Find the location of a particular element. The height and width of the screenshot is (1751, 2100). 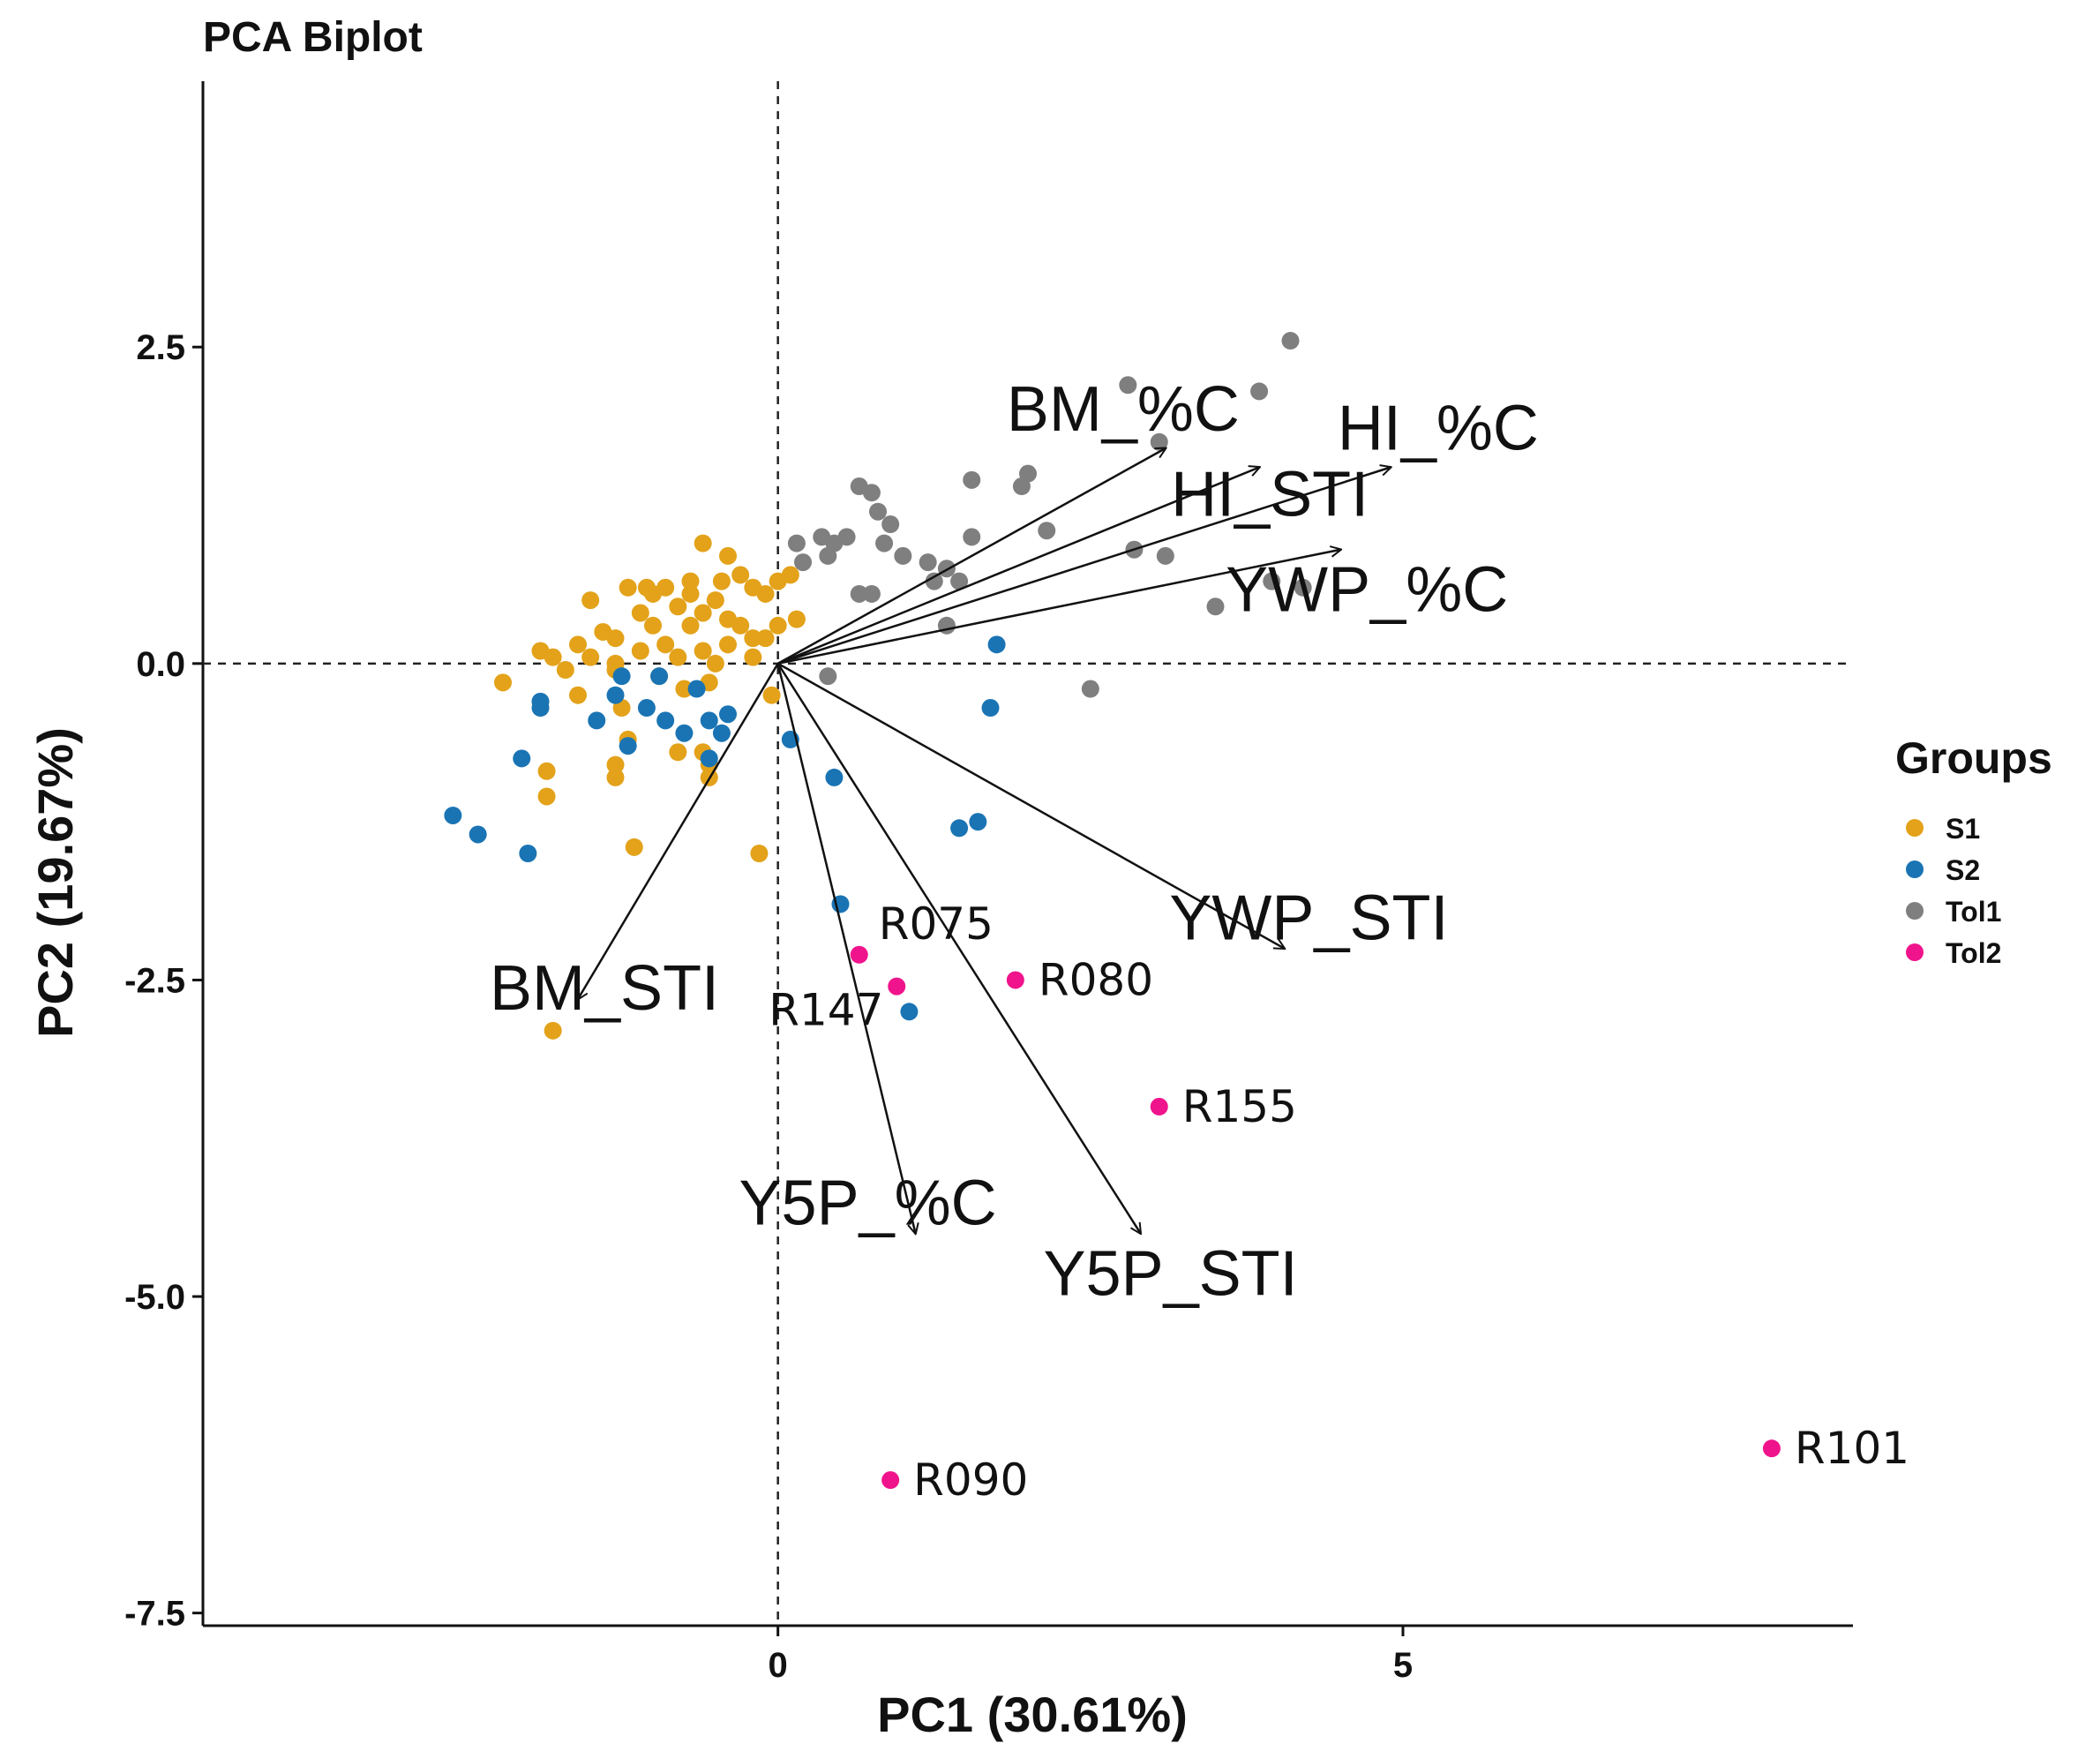

loading-label: BM_STI is located at coordinates (604, 988).